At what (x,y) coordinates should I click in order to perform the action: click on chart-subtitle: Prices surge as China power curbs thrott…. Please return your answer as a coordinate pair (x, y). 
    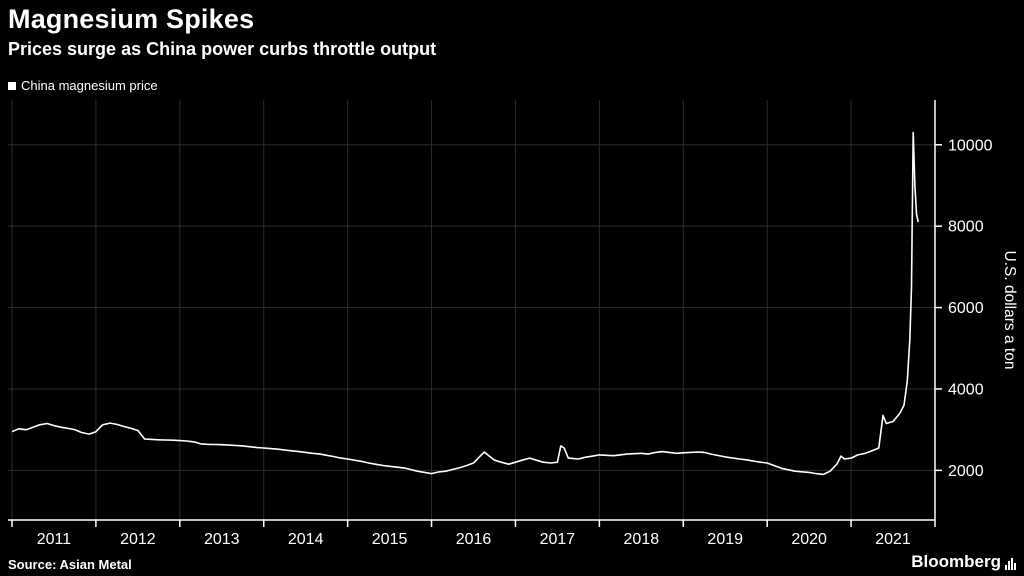
    Looking at the image, I should click on (222, 49).